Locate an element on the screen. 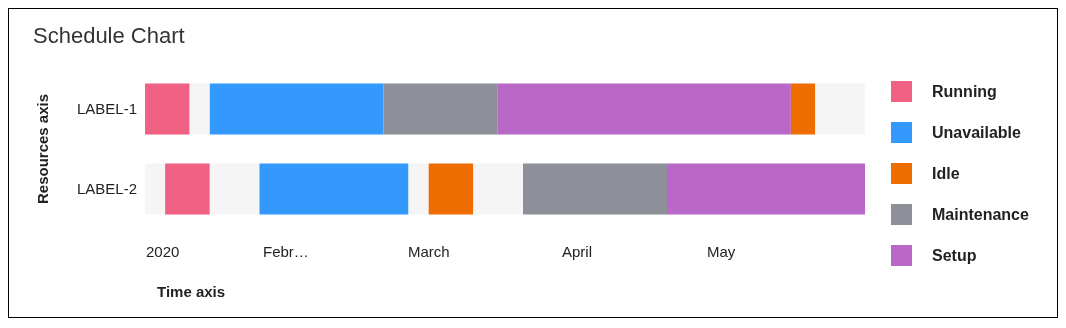 This screenshot has height=328, width=1066. y-tick-label: LABEL-1 is located at coordinates (106, 109).